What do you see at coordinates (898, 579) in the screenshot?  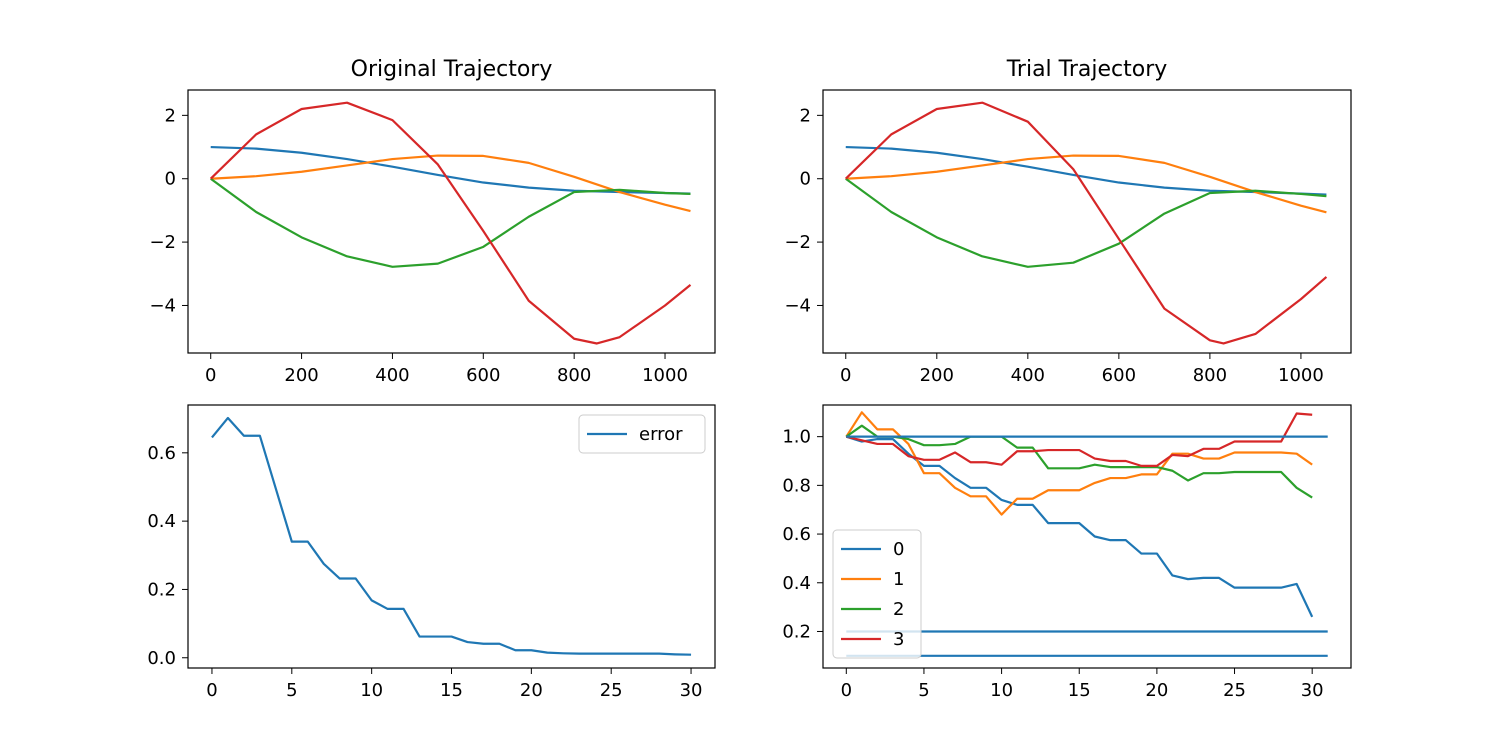 I see `legend-label: 1` at bounding box center [898, 579].